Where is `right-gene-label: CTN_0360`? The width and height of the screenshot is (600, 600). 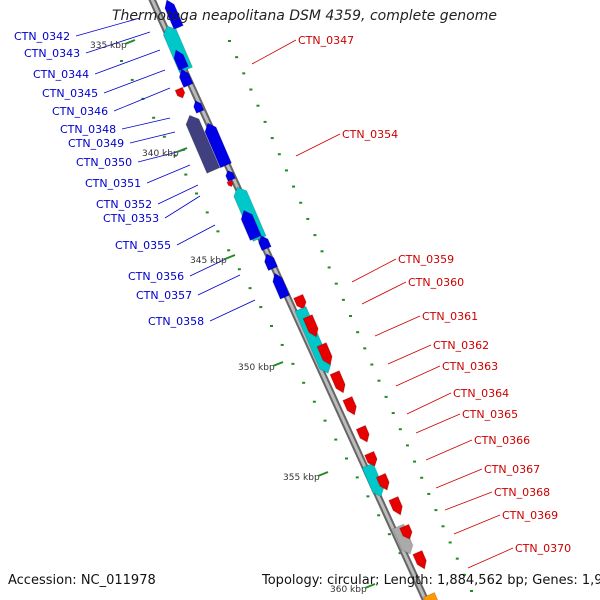 right-gene-label: CTN_0360 is located at coordinates (436, 282).